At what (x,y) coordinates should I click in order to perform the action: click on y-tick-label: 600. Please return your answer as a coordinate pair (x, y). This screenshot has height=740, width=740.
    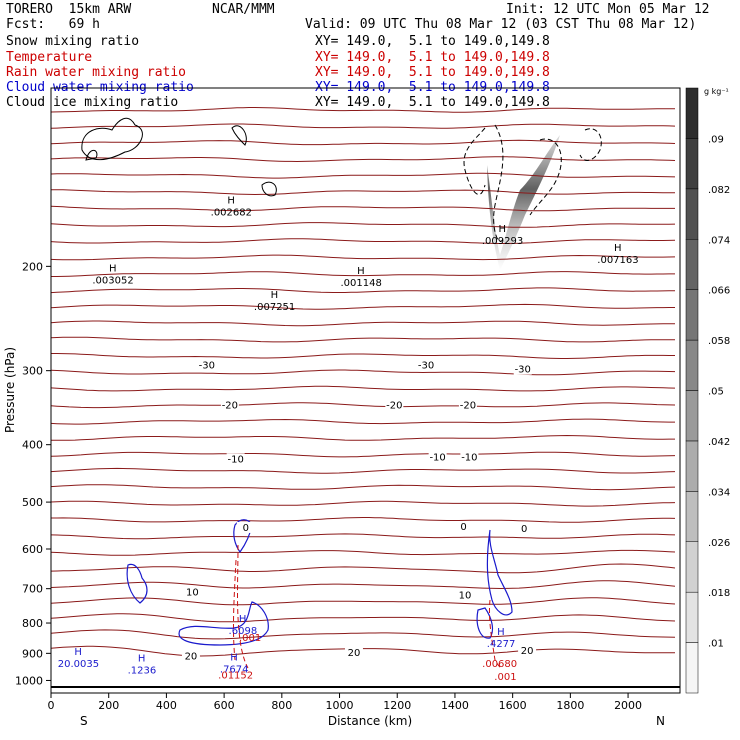
    Looking at the image, I should click on (32, 549).